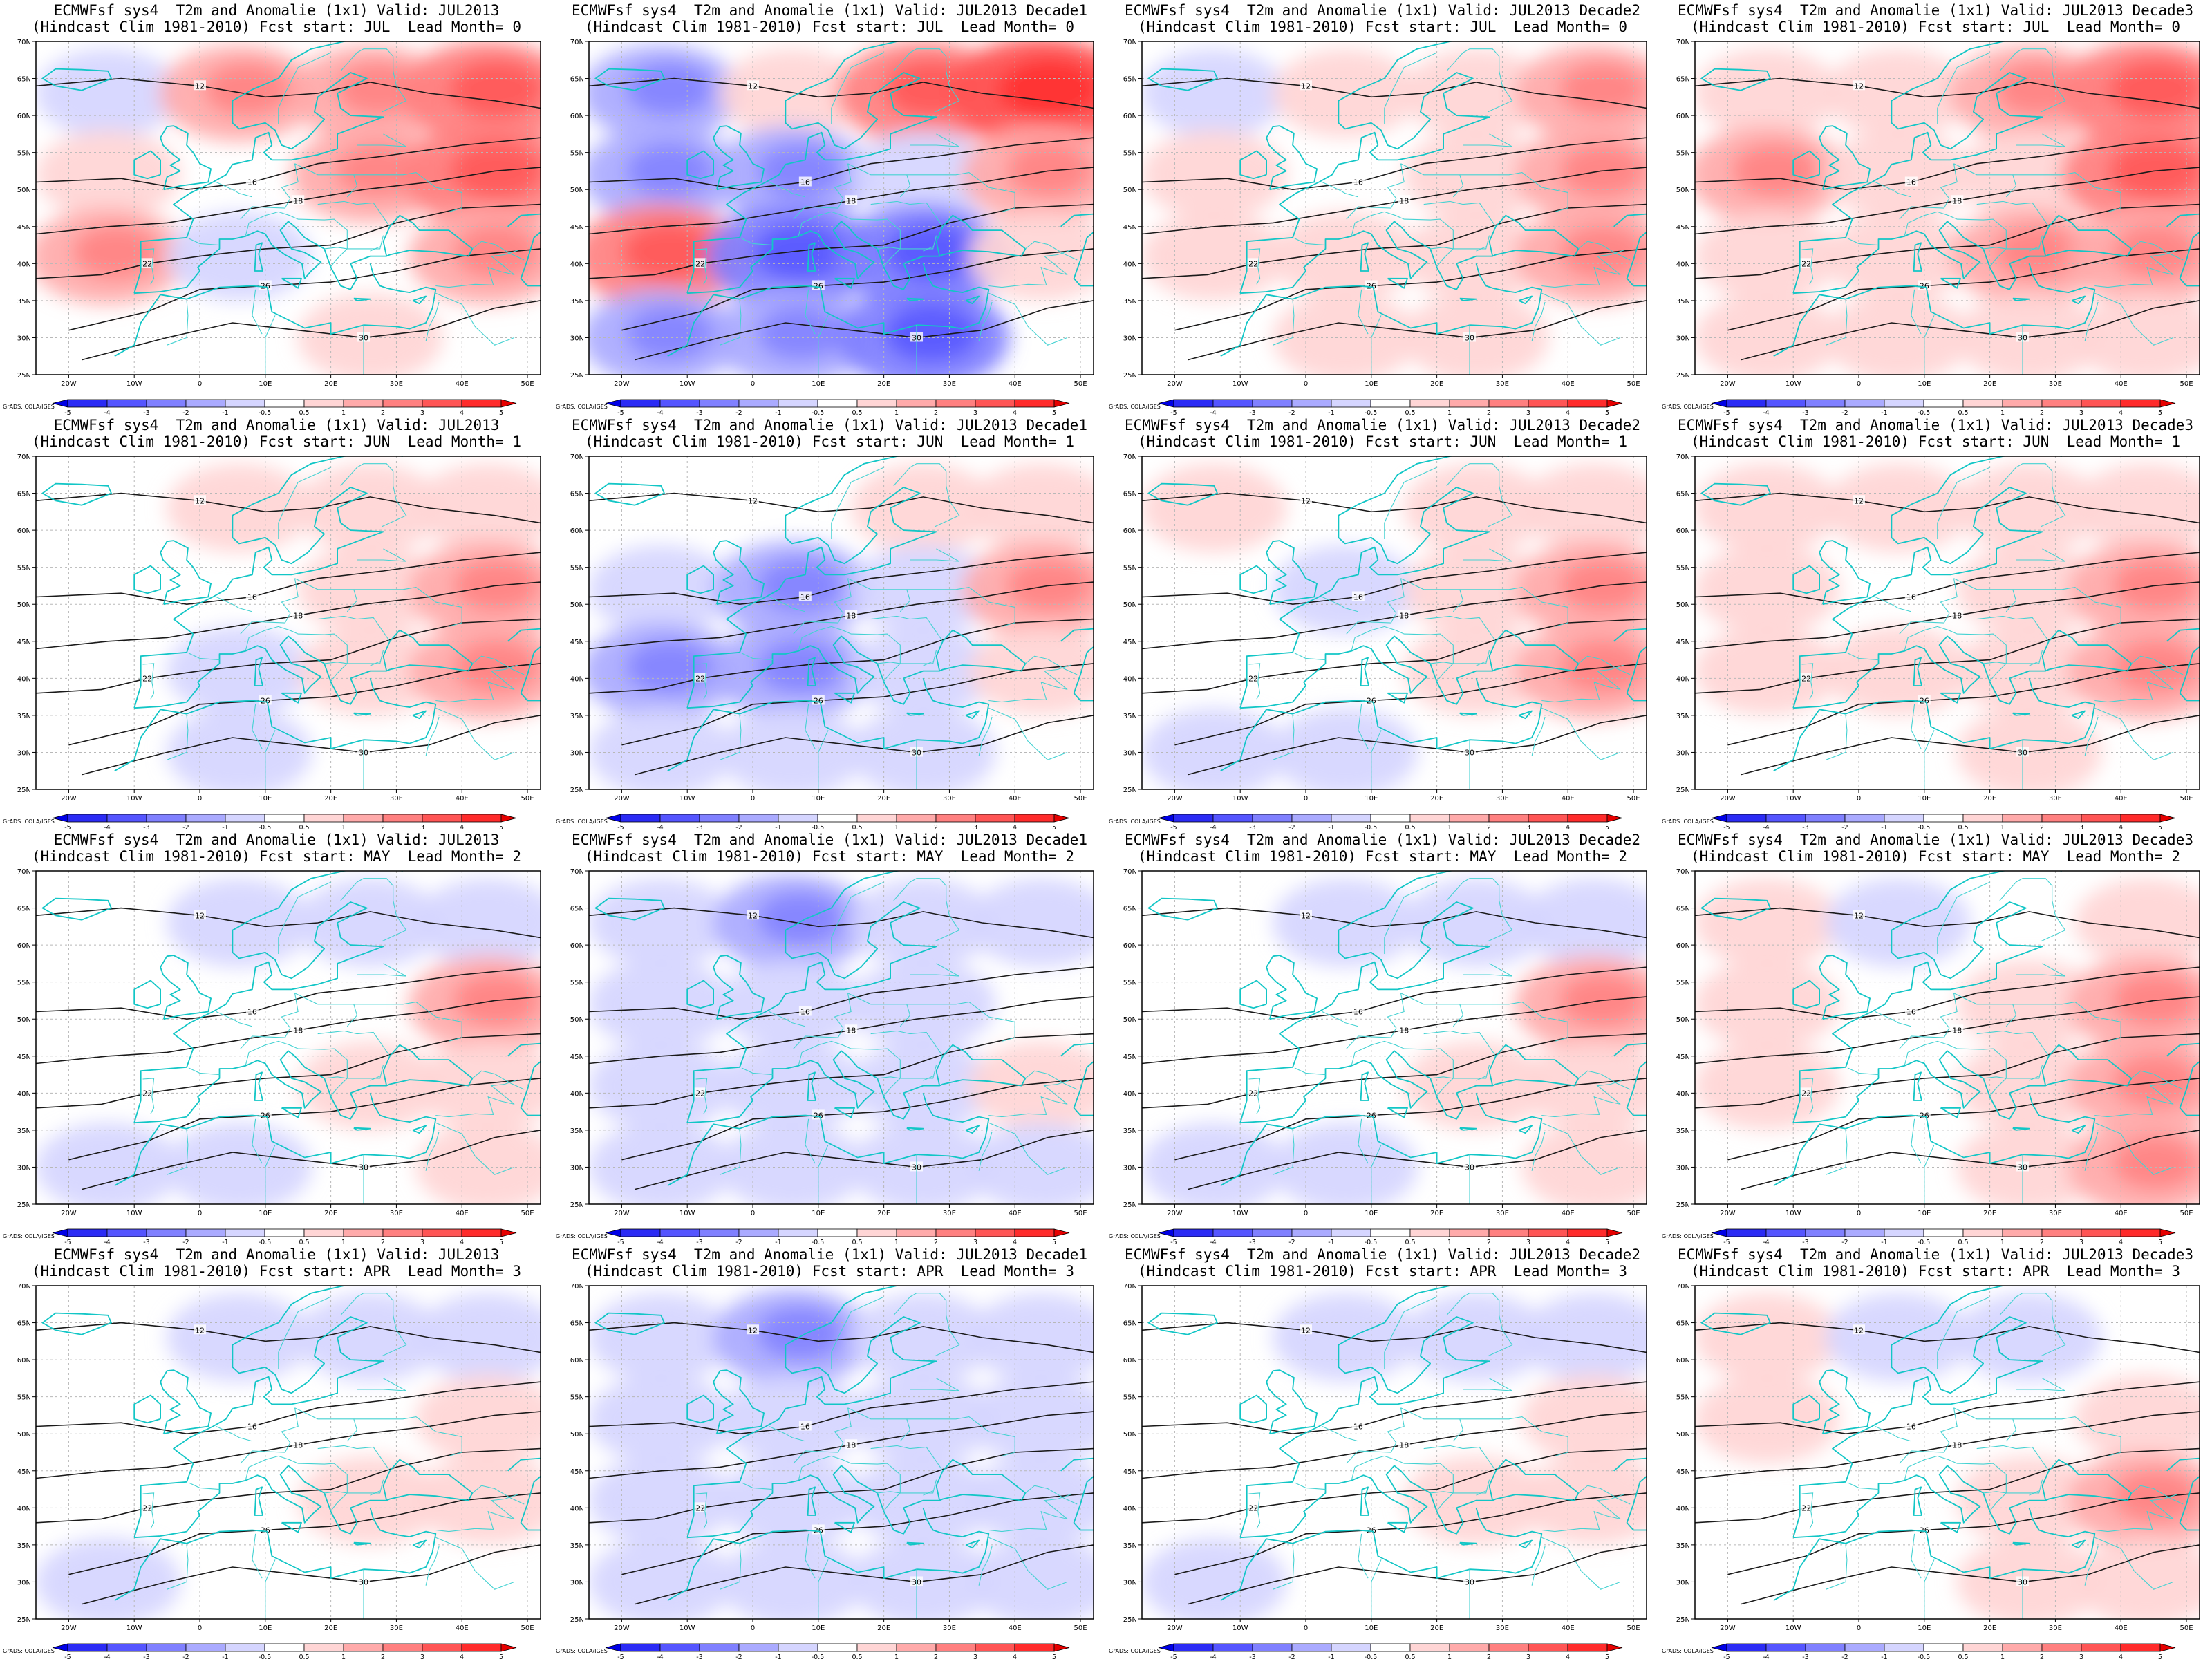 This screenshot has width=2212, height=1659. What do you see at coordinates (24, 1324) in the screenshot?
I see `lat-label: 65N` at bounding box center [24, 1324].